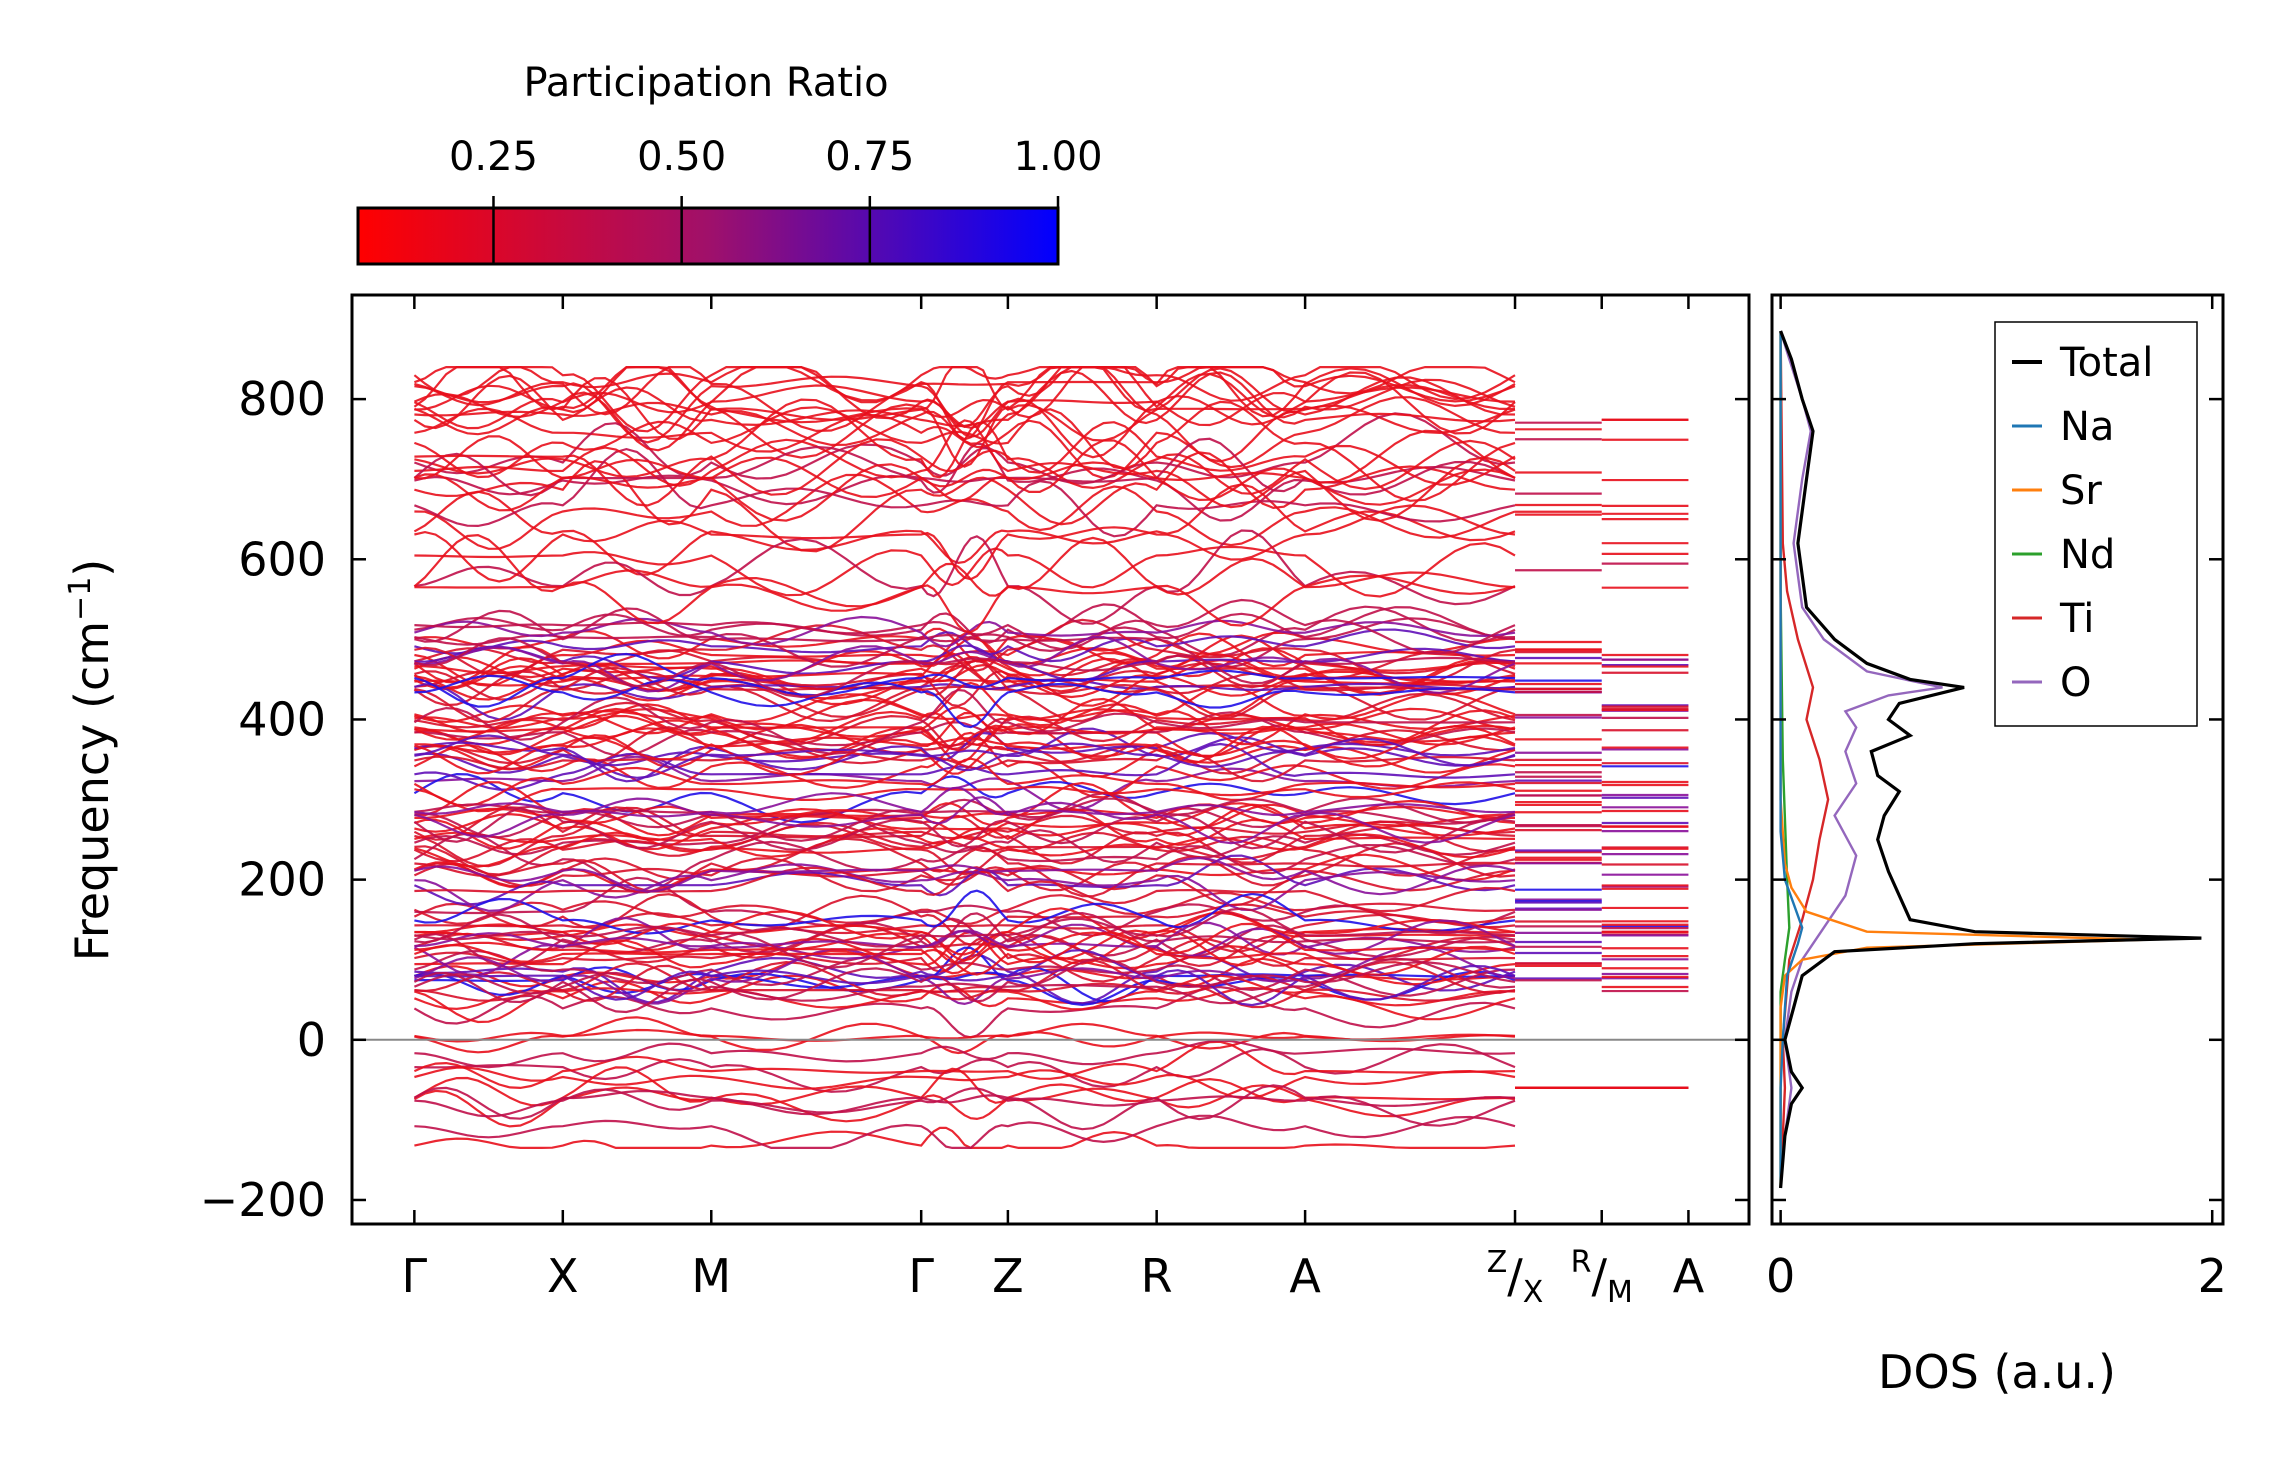  What do you see at coordinates (263, 1200) in the screenshot?
I see `y-tick-label: −200` at bounding box center [263, 1200].